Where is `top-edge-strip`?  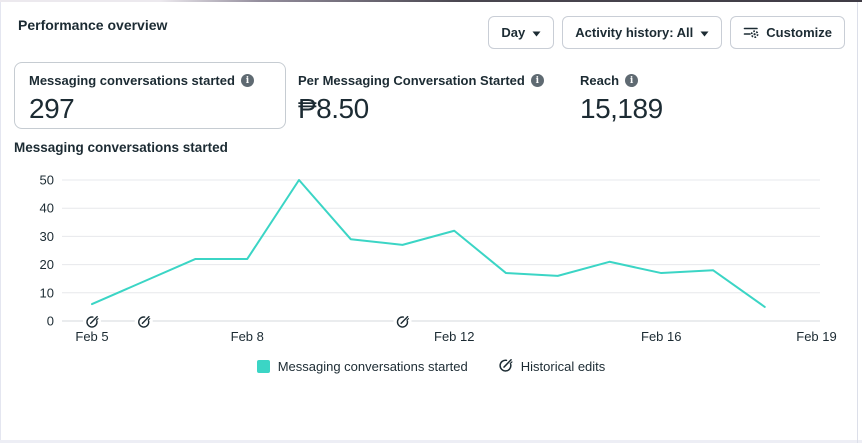 top-edge-strip is located at coordinates (431, 1).